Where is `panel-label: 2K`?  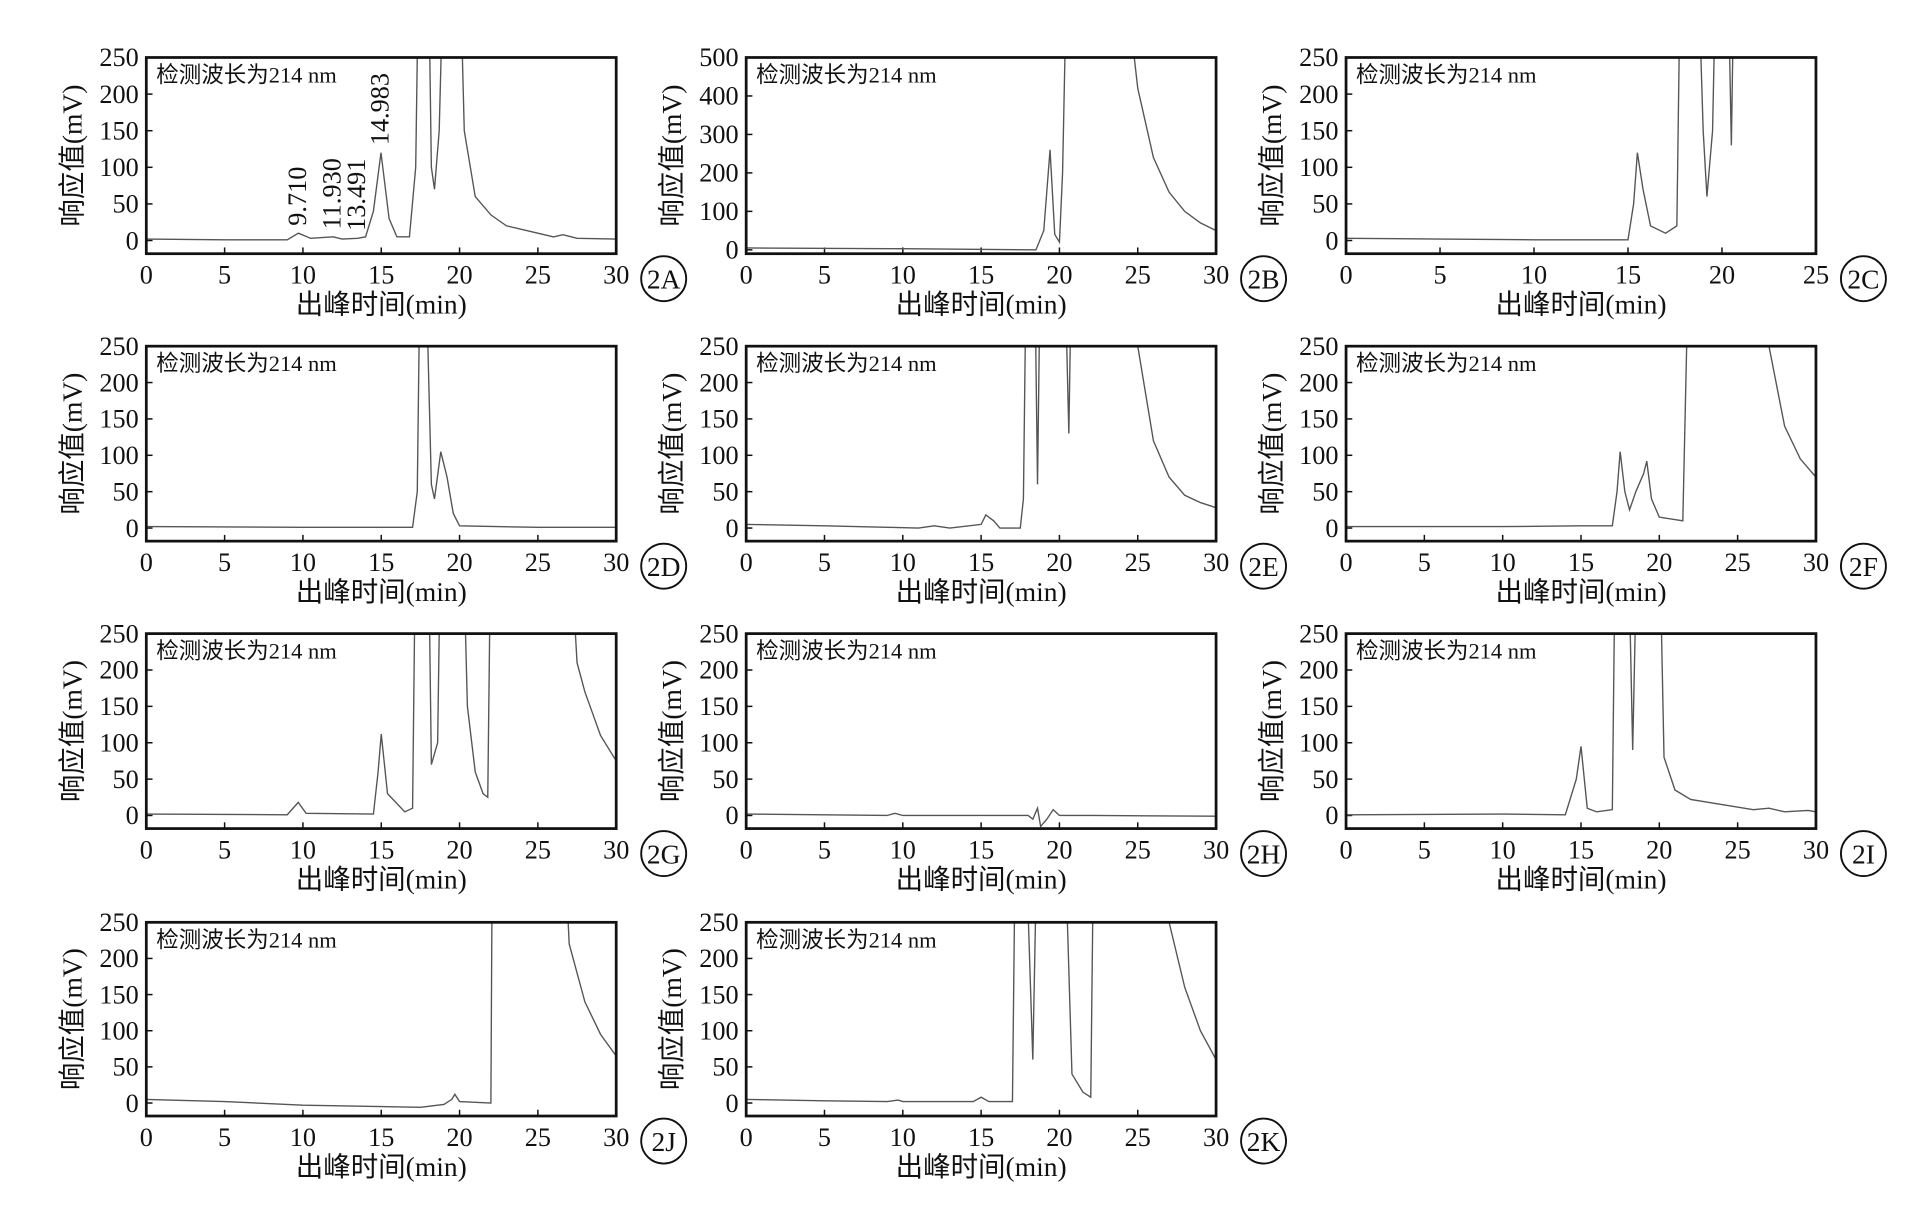 panel-label: 2K is located at coordinates (1264, 1142).